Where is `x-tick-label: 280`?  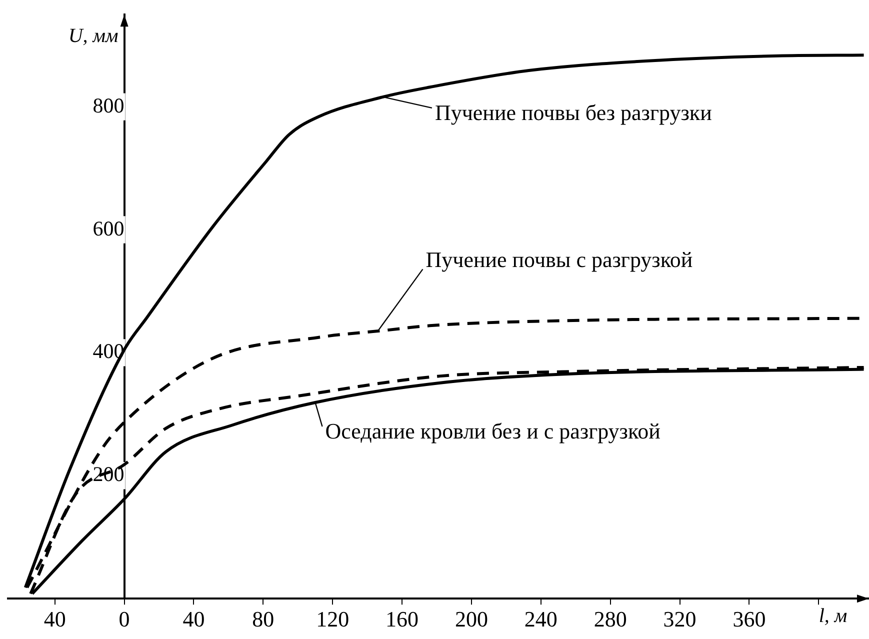 x-tick-label: 280 is located at coordinates (610, 619).